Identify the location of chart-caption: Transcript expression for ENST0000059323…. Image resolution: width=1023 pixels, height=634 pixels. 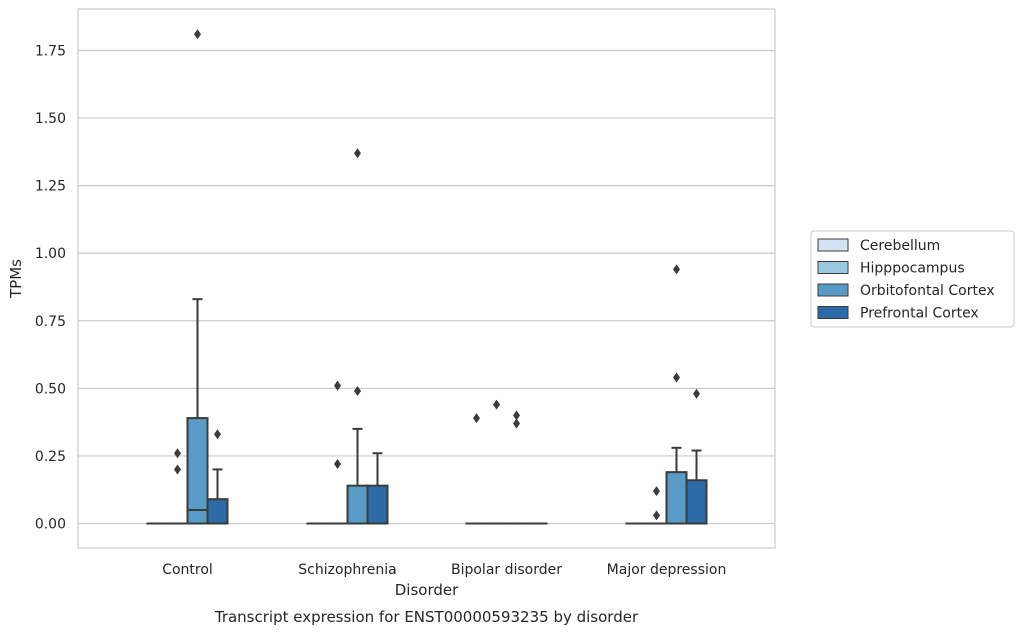
(426, 617).